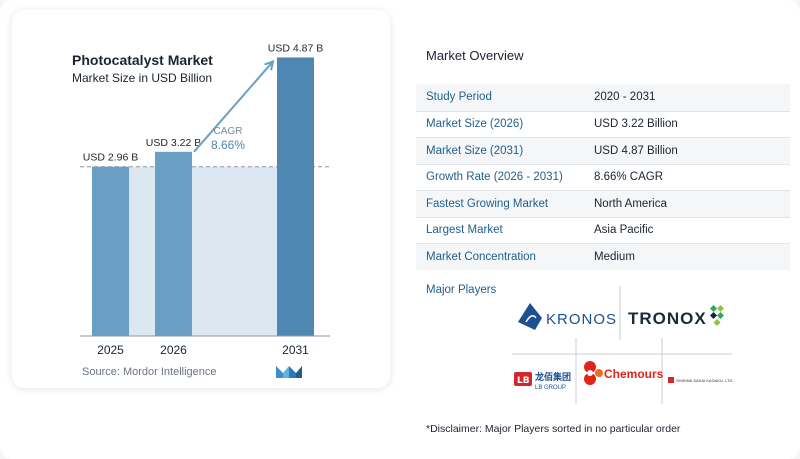  What do you see at coordinates (624, 230) in the screenshot?
I see `overview-value: Asia Pacific` at bounding box center [624, 230].